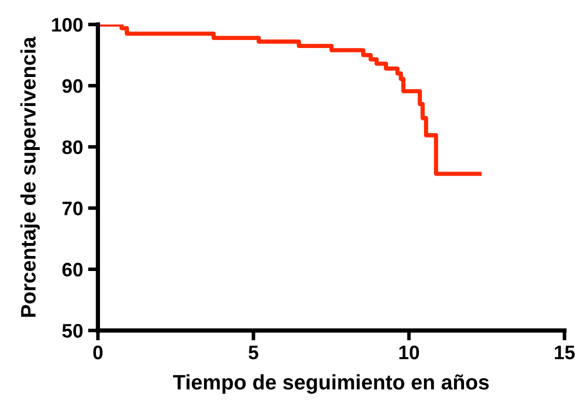 Image resolution: width=576 pixels, height=408 pixels. What do you see at coordinates (67, 25) in the screenshot?
I see `y-tick-label: 100` at bounding box center [67, 25].